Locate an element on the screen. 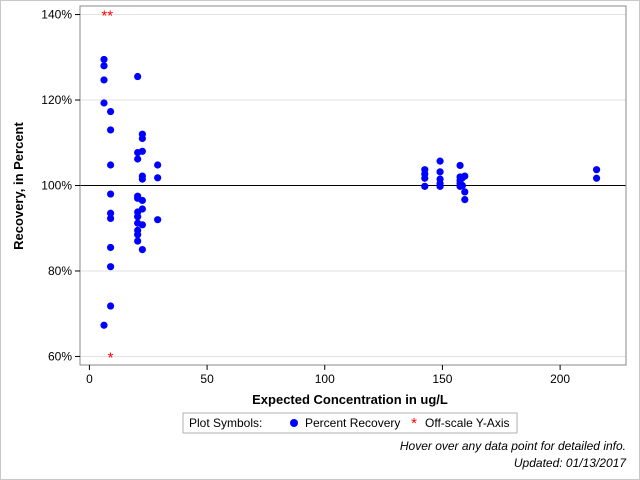  y-tick-label: 60% is located at coordinates (60, 356).